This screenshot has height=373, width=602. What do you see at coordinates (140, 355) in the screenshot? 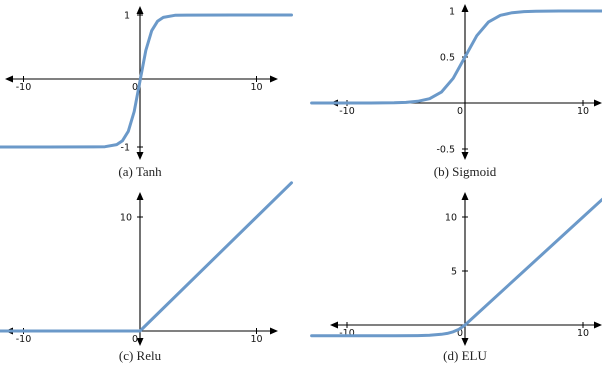
I see `panel-caption: (c) Relu` at bounding box center [140, 355].